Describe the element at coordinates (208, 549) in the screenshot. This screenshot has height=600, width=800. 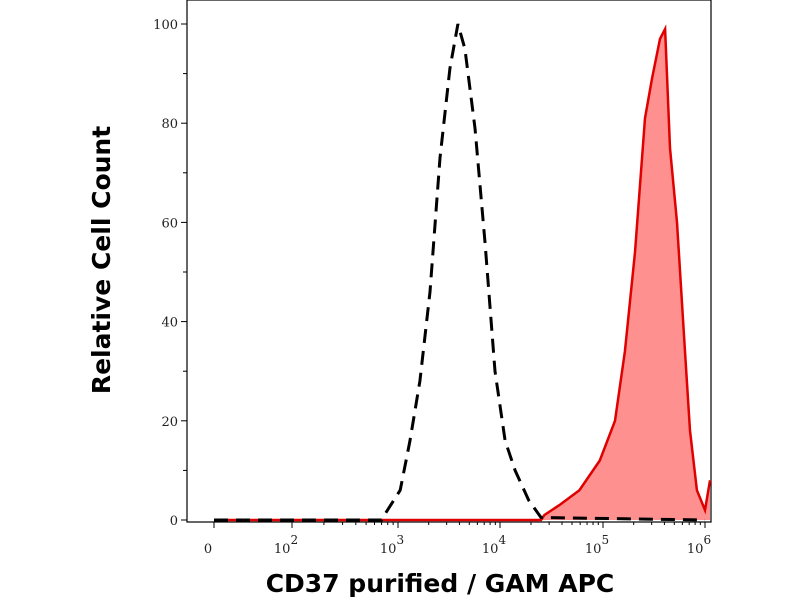
I see `x-tick-label: 0` at that location.